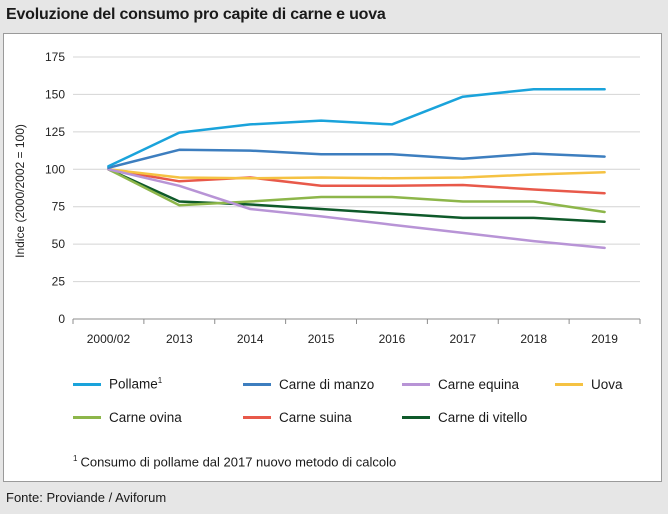 The height and width of the screenshot is (514, 668). What do you see at coordinates (61, 319) in the screenshot?
I see `y-tick-label: 0` at bounding box center [61, 319].